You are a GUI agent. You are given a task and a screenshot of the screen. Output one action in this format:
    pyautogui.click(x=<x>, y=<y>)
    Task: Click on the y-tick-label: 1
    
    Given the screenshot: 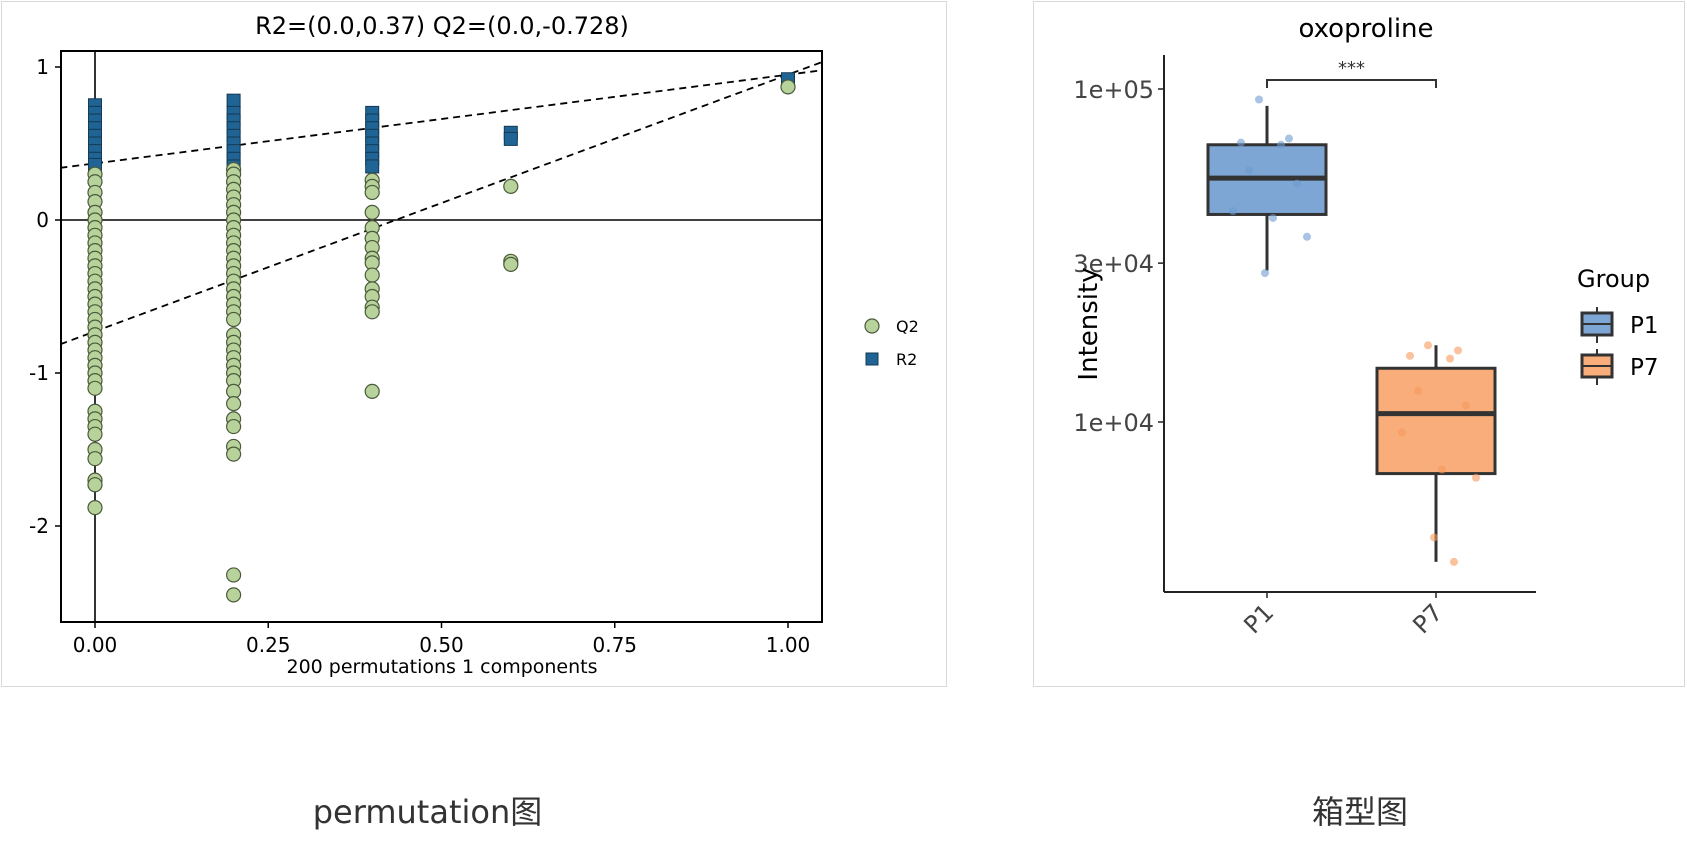 What is the action you would take?
    pyautogui.click(x=42, y=67)
    